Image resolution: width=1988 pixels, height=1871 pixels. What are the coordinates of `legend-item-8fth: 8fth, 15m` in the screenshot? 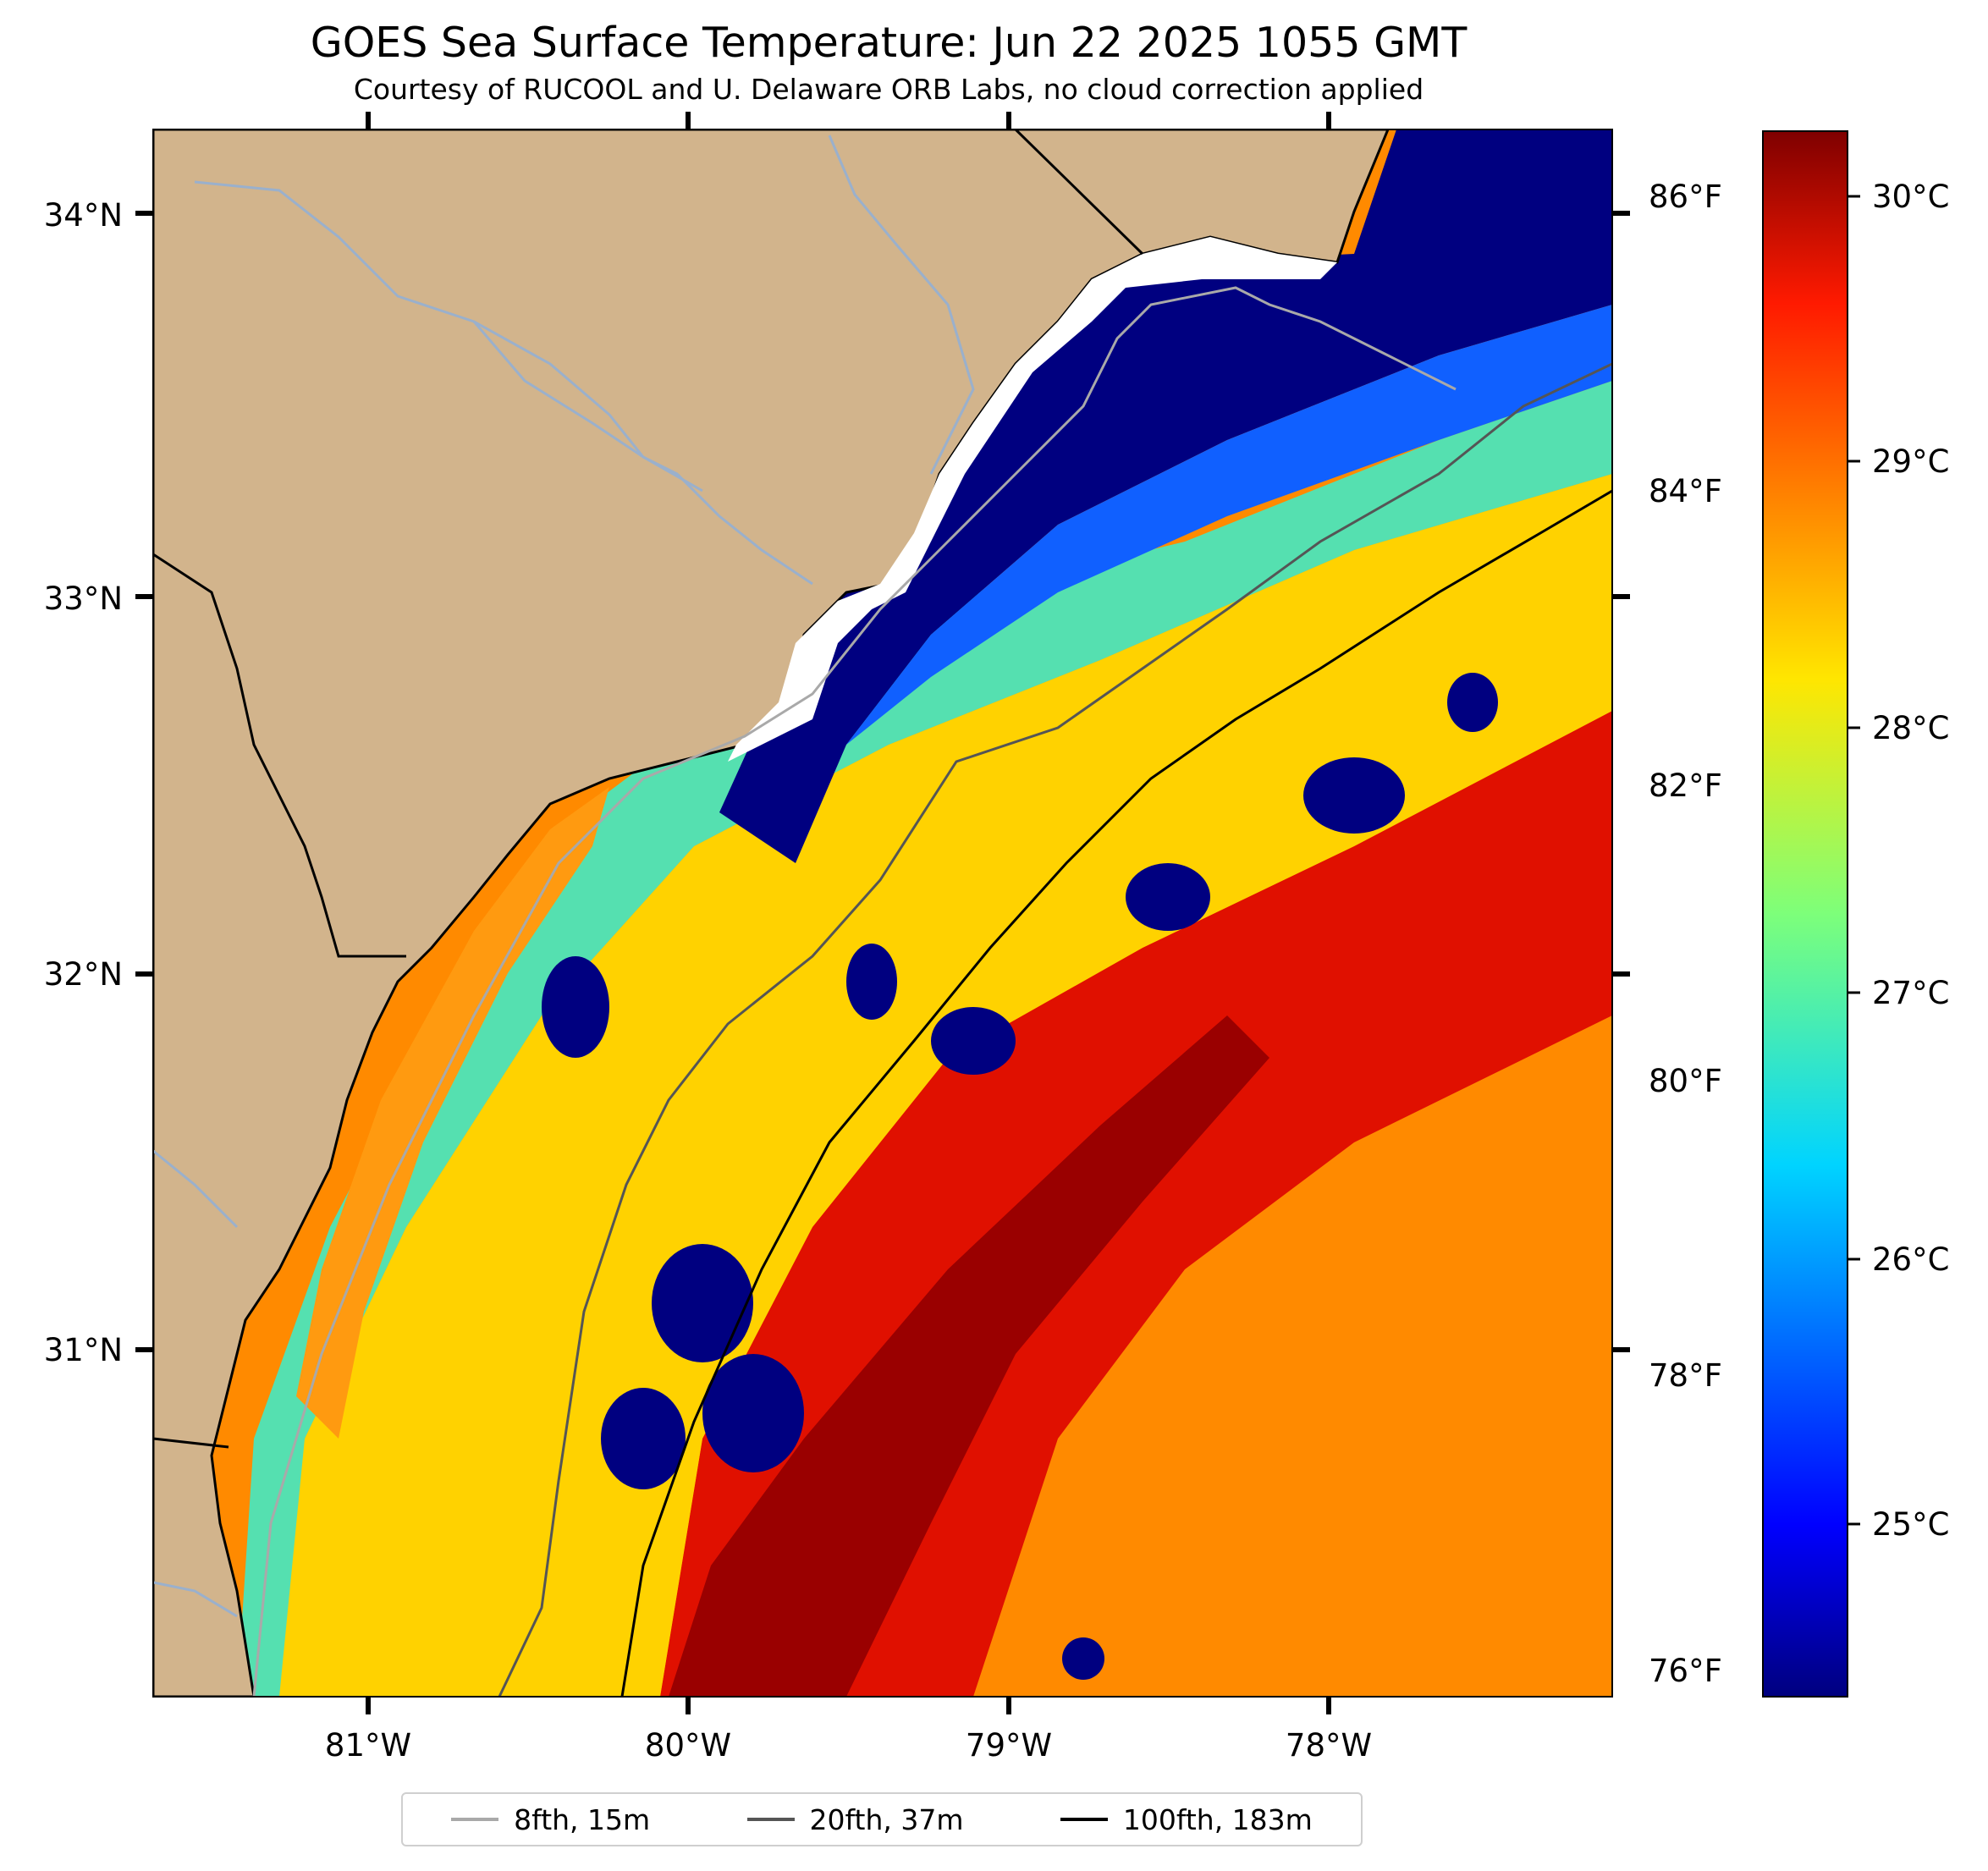 It's located at (550, 1820).